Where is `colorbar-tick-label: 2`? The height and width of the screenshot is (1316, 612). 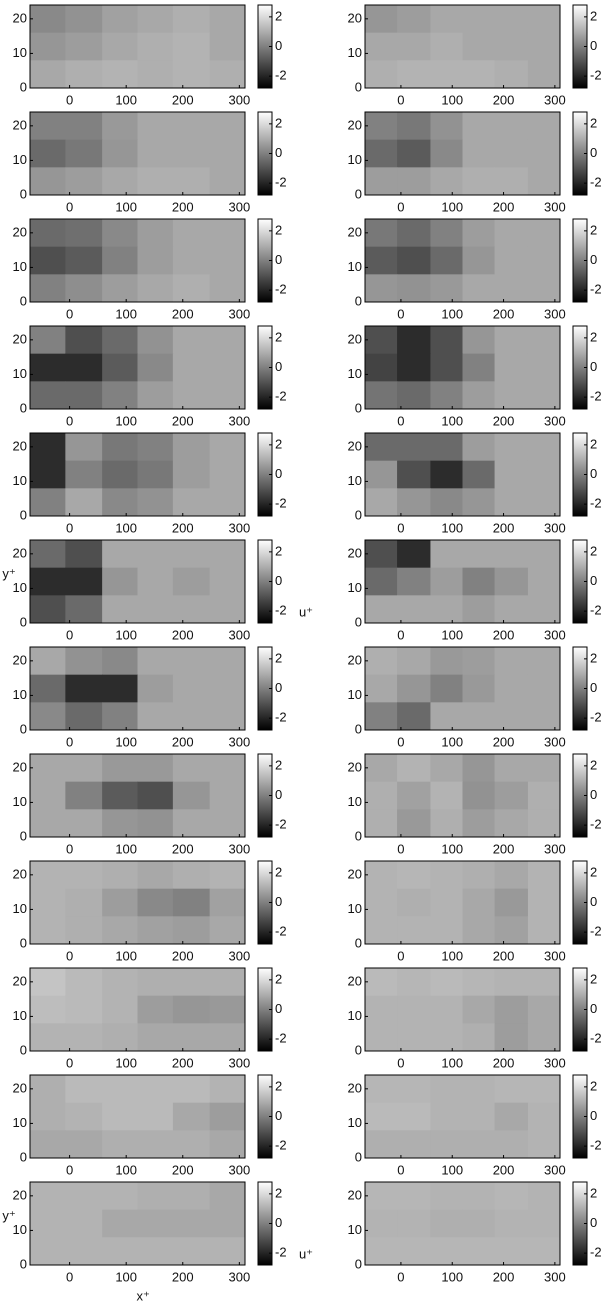
colorbar-tick-label: 2 is located at coordinates (278, 229).